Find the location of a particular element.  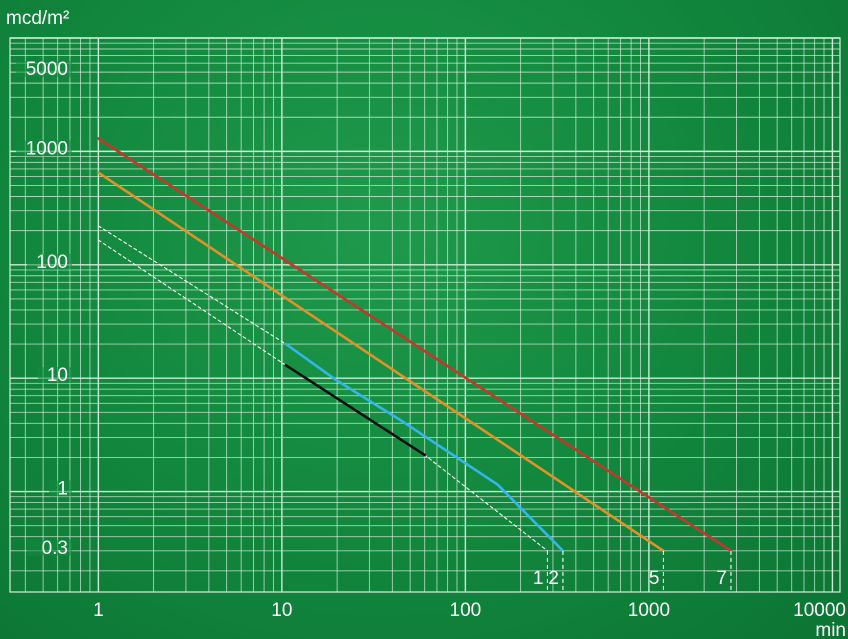

y-axis-label: mcd/m² is located at coordinates (37, 18).